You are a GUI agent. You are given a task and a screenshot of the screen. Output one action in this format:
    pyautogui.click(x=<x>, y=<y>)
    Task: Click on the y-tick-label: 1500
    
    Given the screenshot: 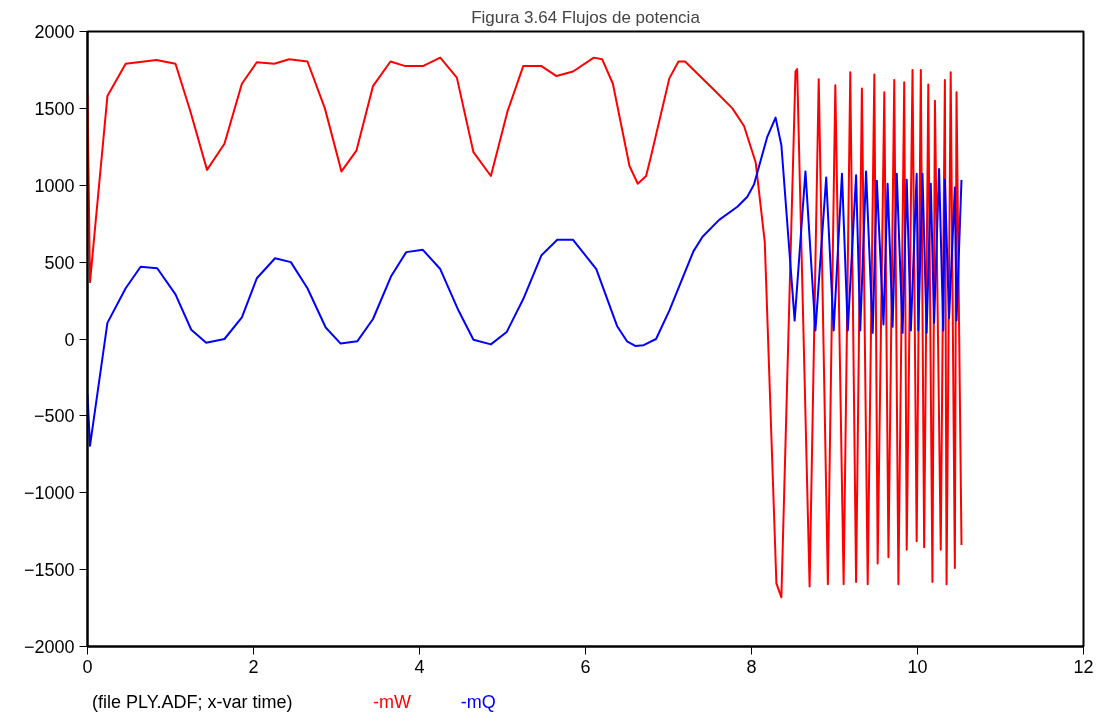 What is the action you would take?
    pyautogui.click(x=54, y=108)
    